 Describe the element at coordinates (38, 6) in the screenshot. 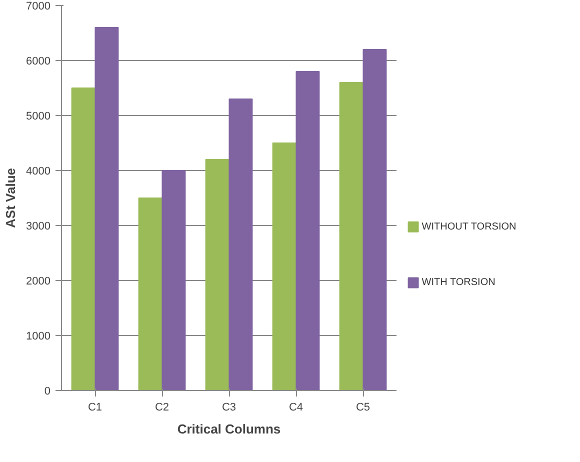

I see `y-tick-label: 7000` at that location.